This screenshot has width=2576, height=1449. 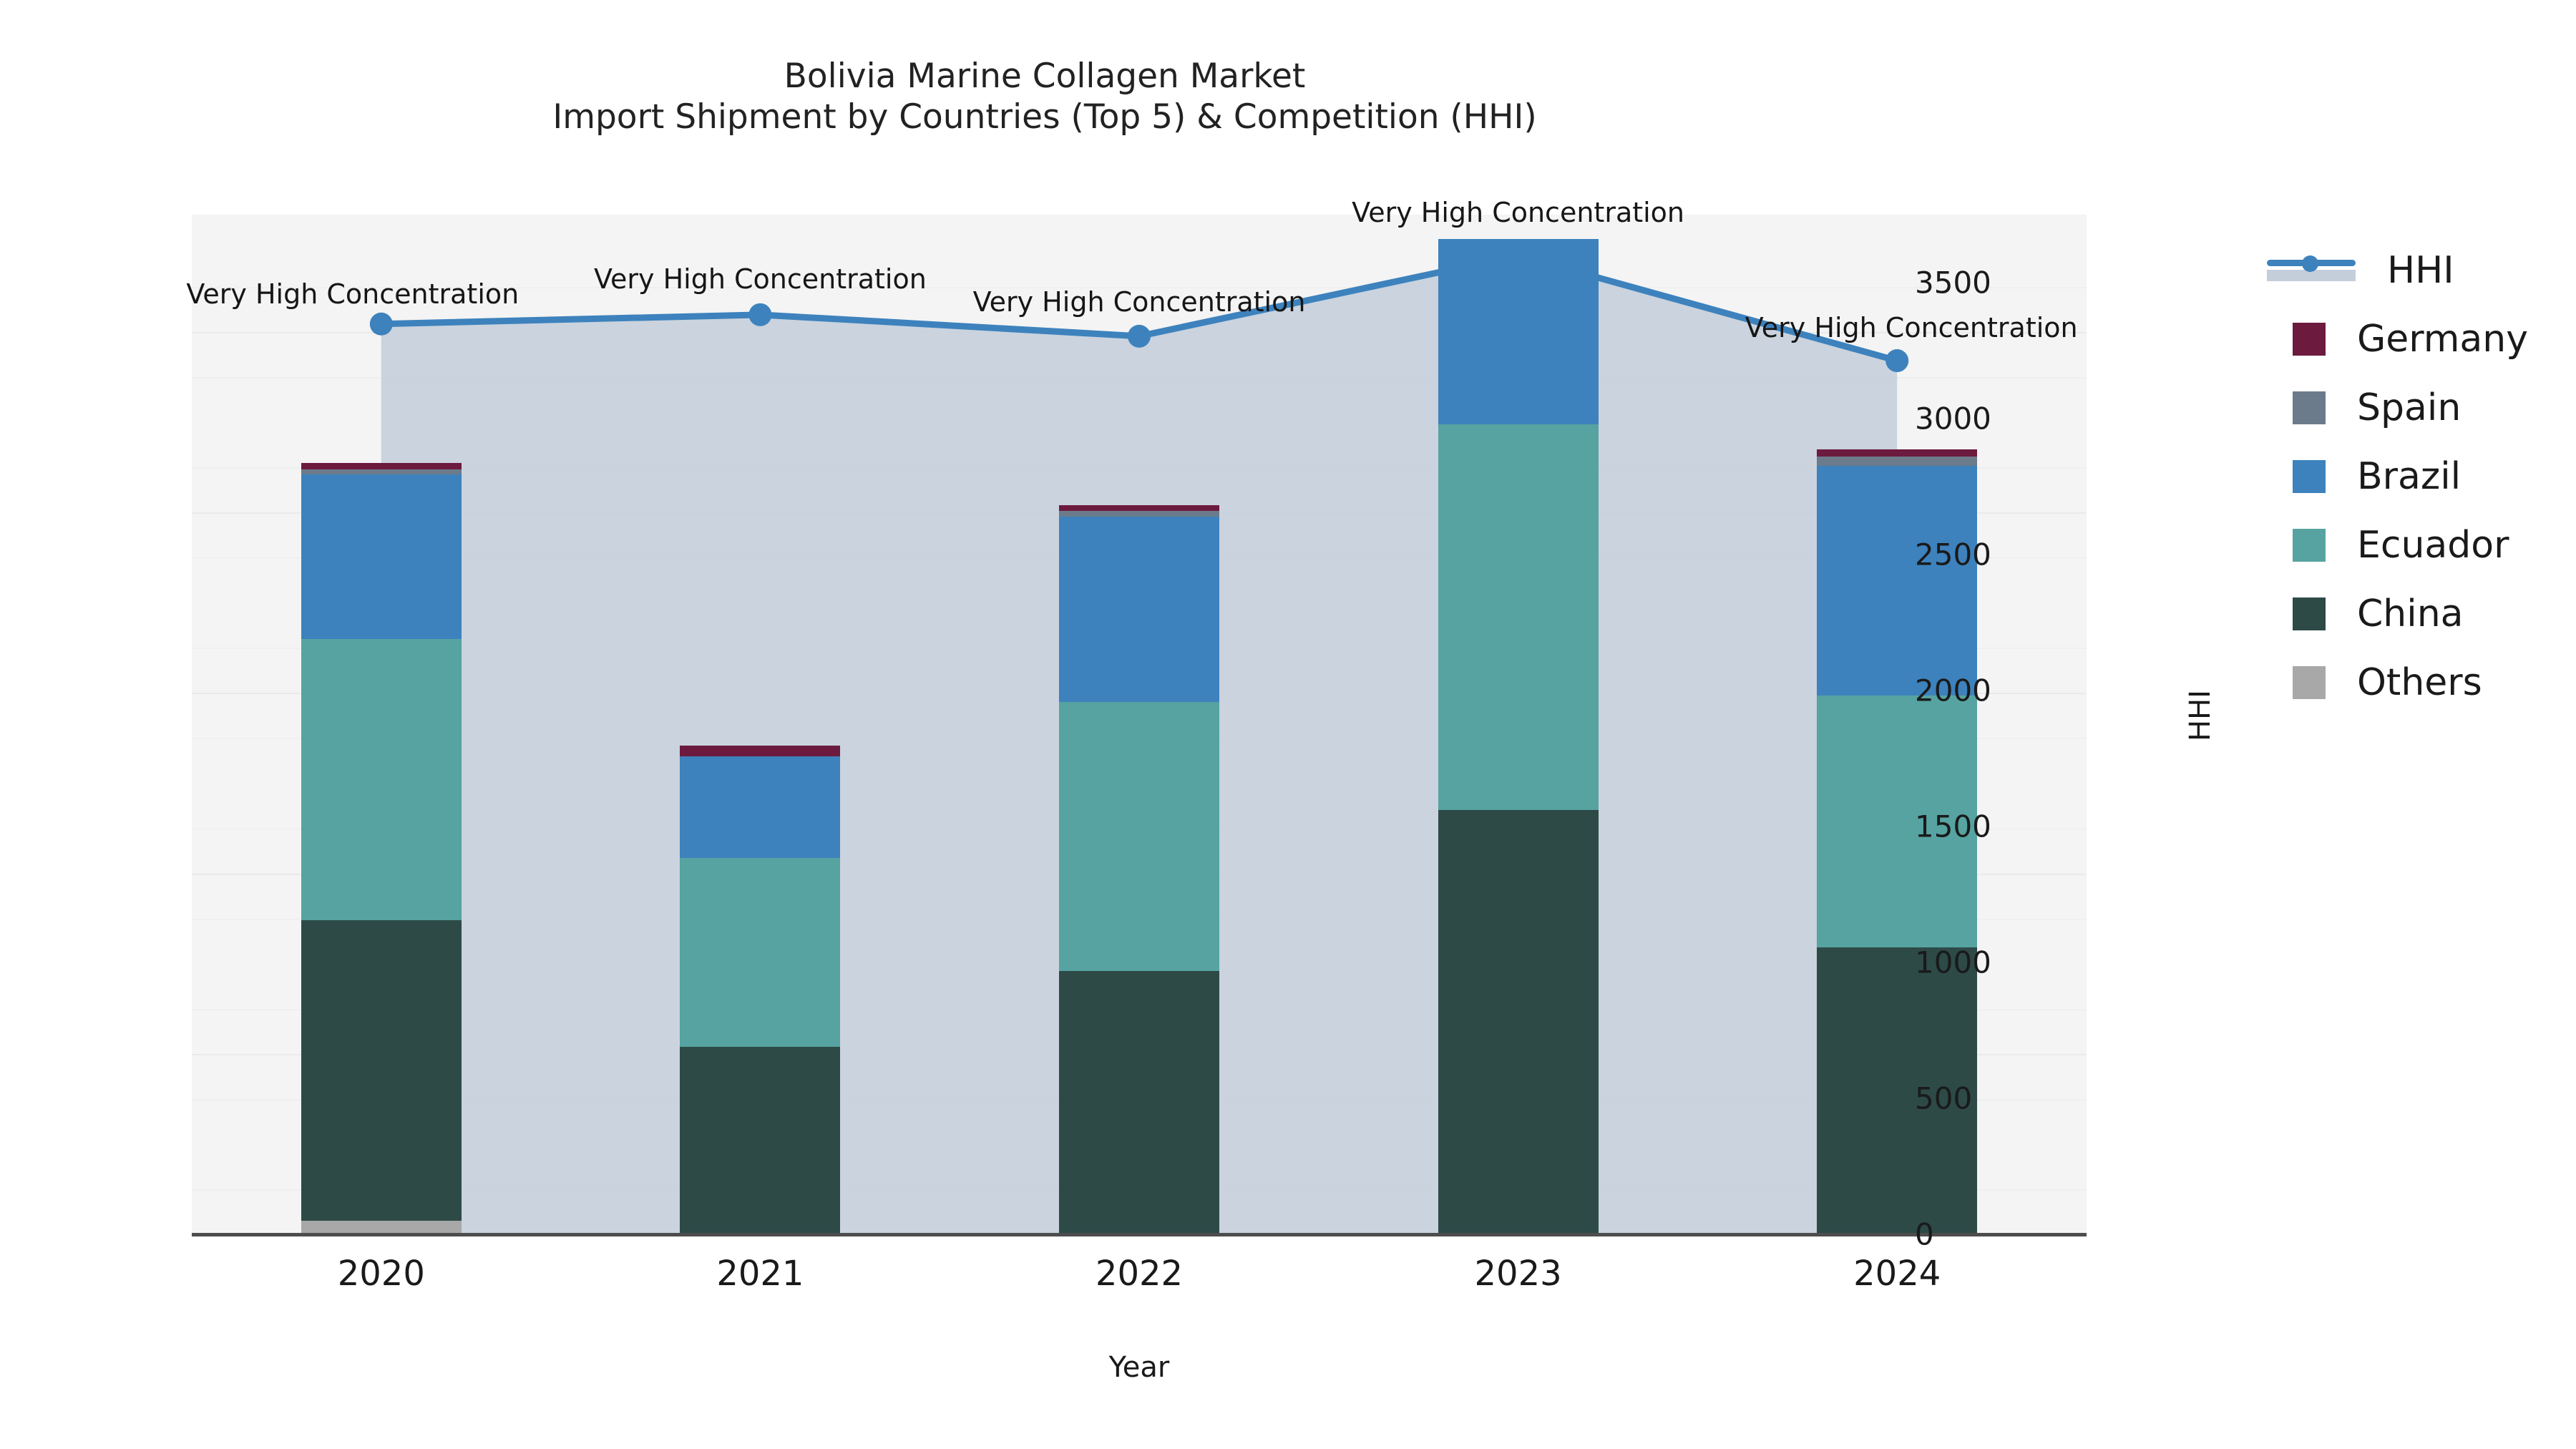 I want to click on gridline-minor, so click(x=1139, y=287).